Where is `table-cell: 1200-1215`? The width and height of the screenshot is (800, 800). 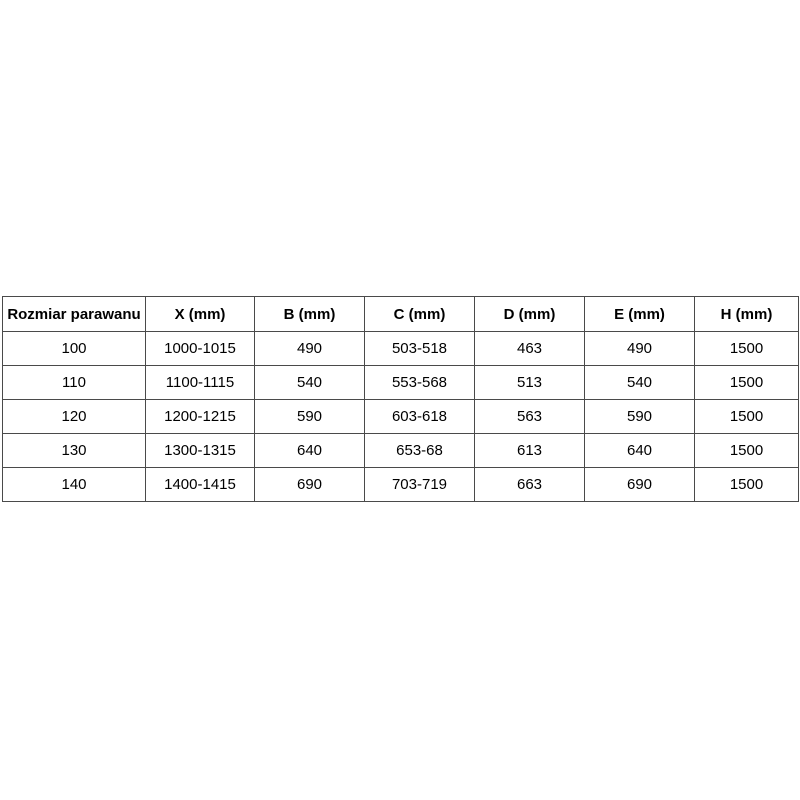 table-cell: 1200-1215 is located at coordinates (200, 416).